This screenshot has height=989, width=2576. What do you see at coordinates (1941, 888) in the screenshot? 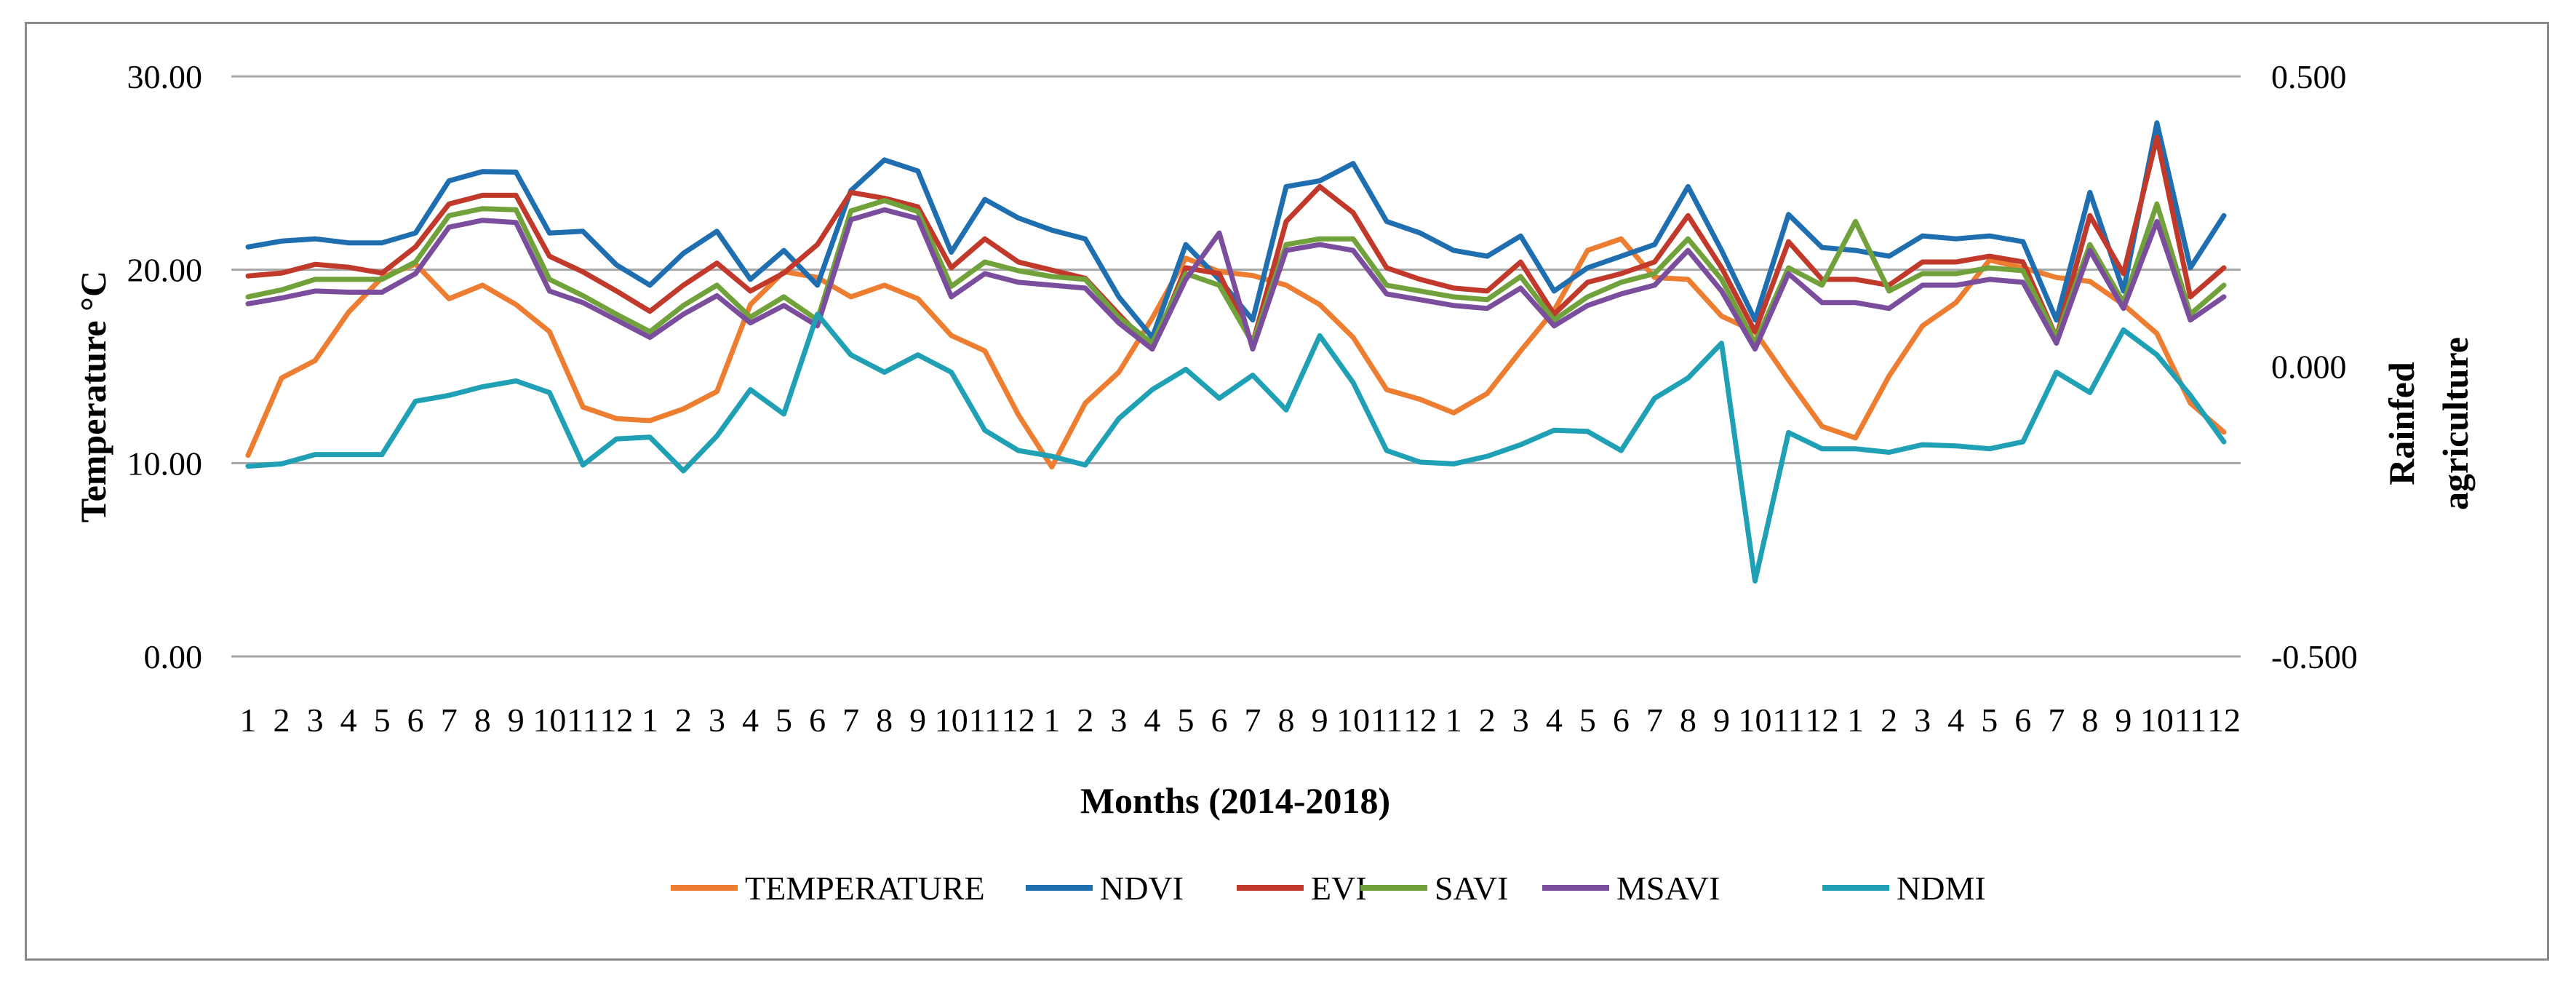
I see `legend-label-ndmi: NDMI` at bounding box center [1941, 888].